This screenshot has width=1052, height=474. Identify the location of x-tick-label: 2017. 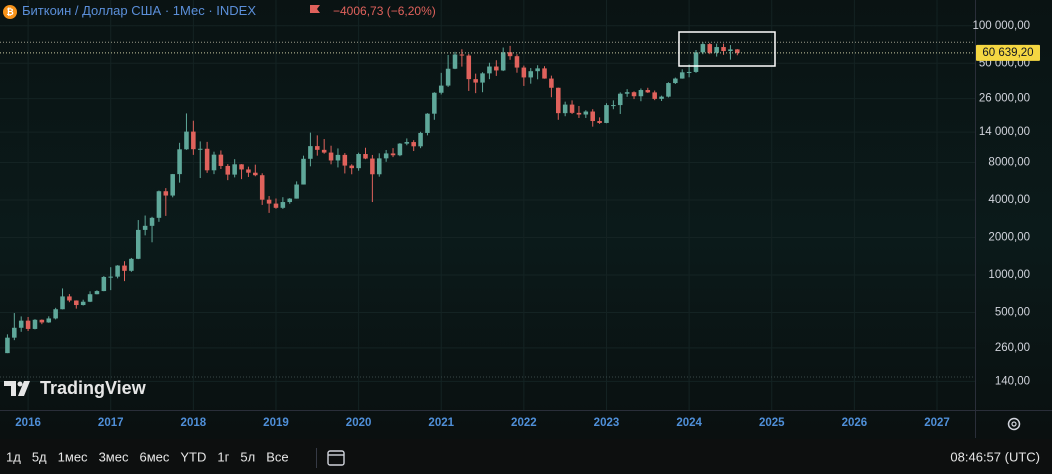
(111, 423).